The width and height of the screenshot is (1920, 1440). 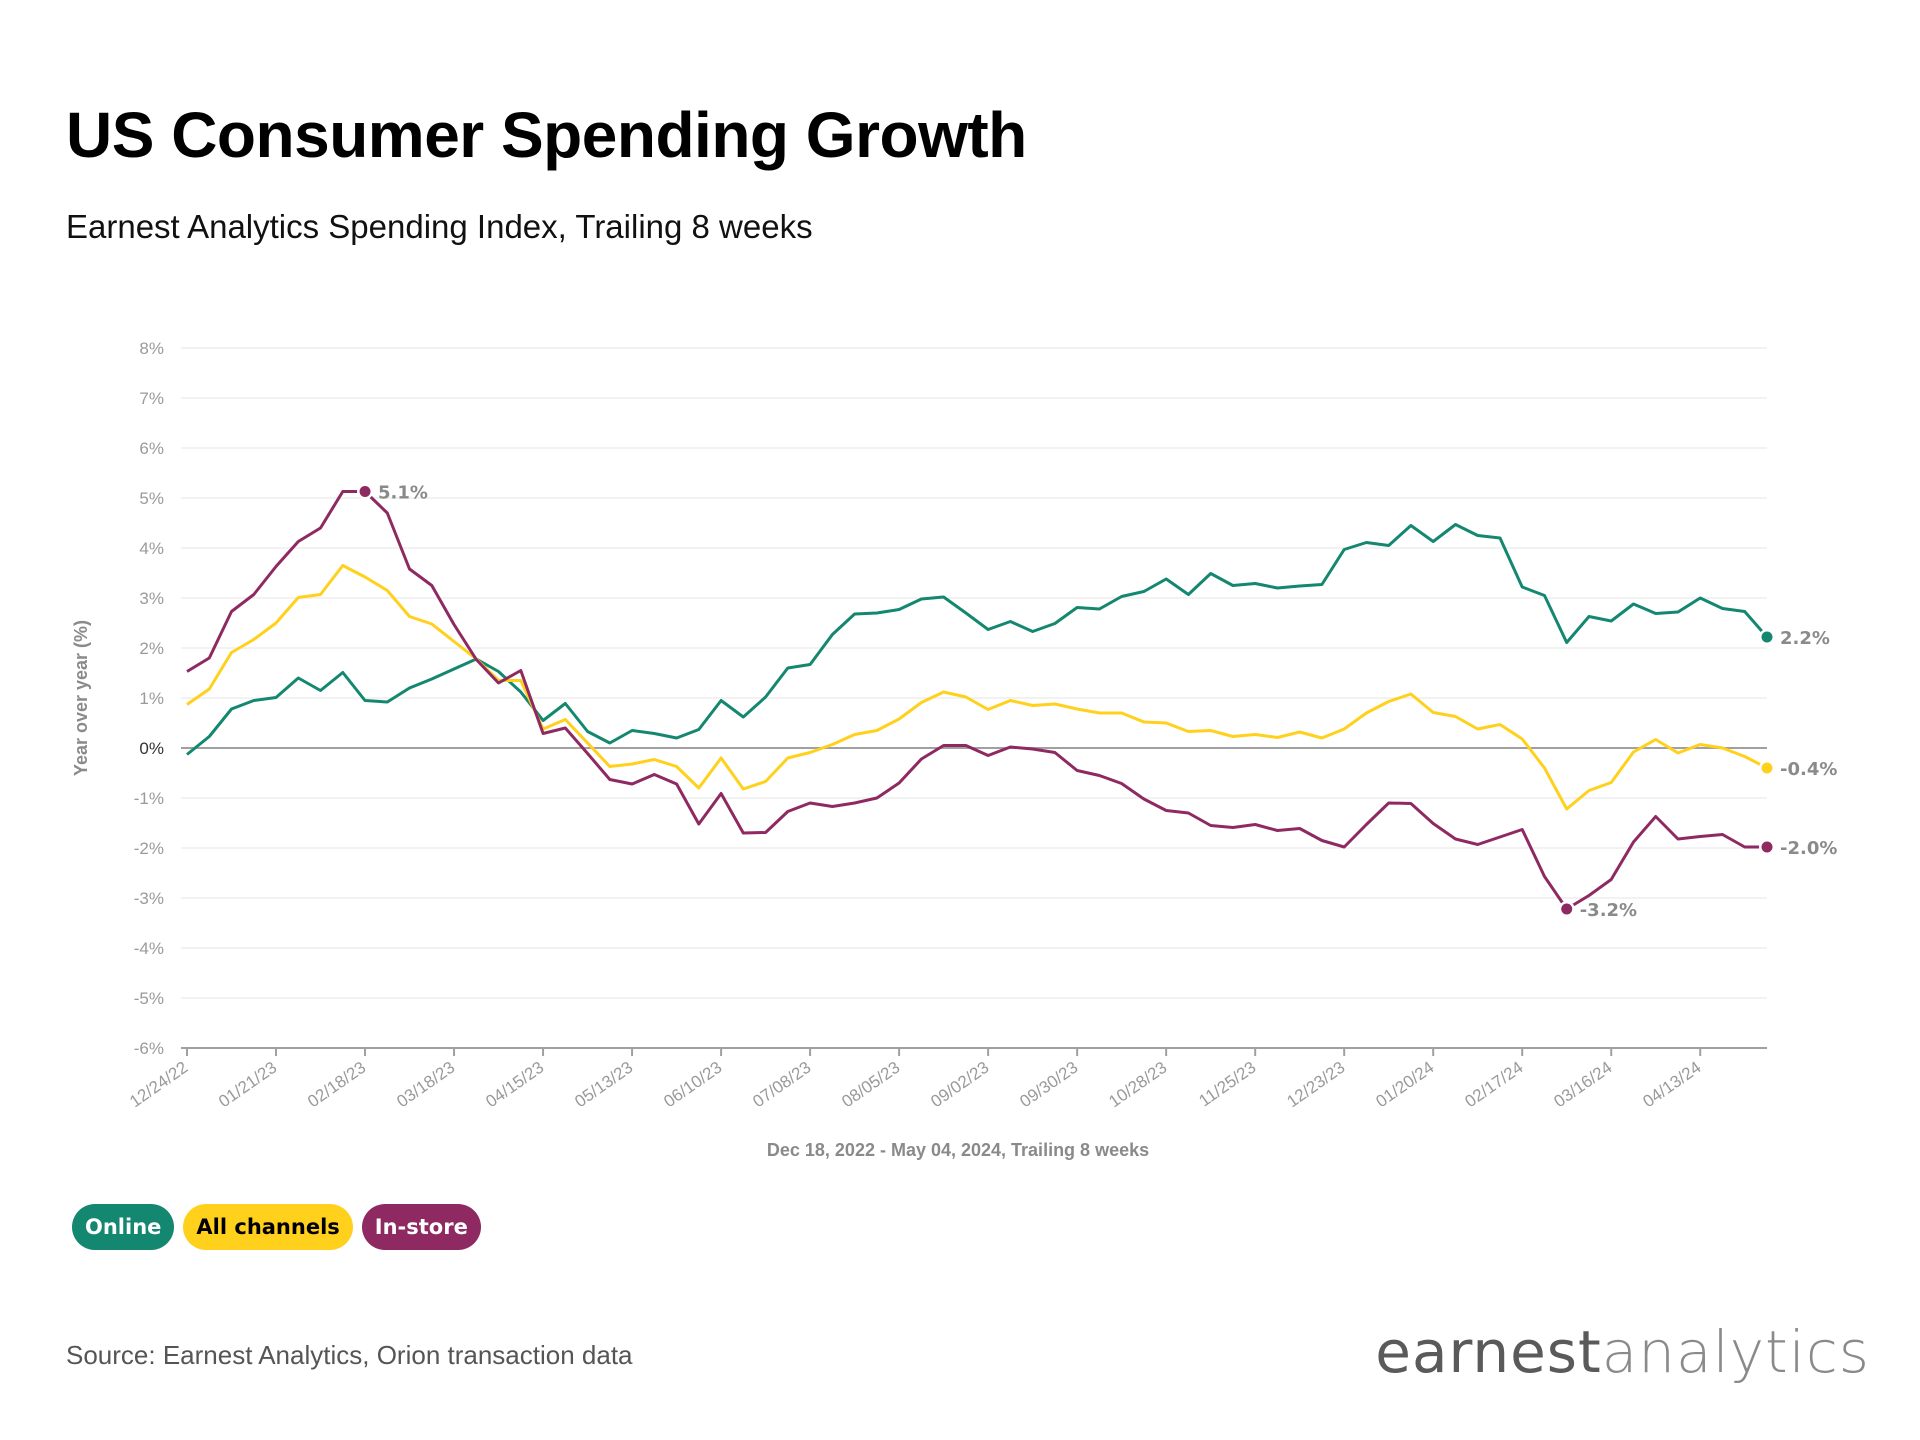 I want to click on y-tick-label: 1%, so click(x=151, y=698).